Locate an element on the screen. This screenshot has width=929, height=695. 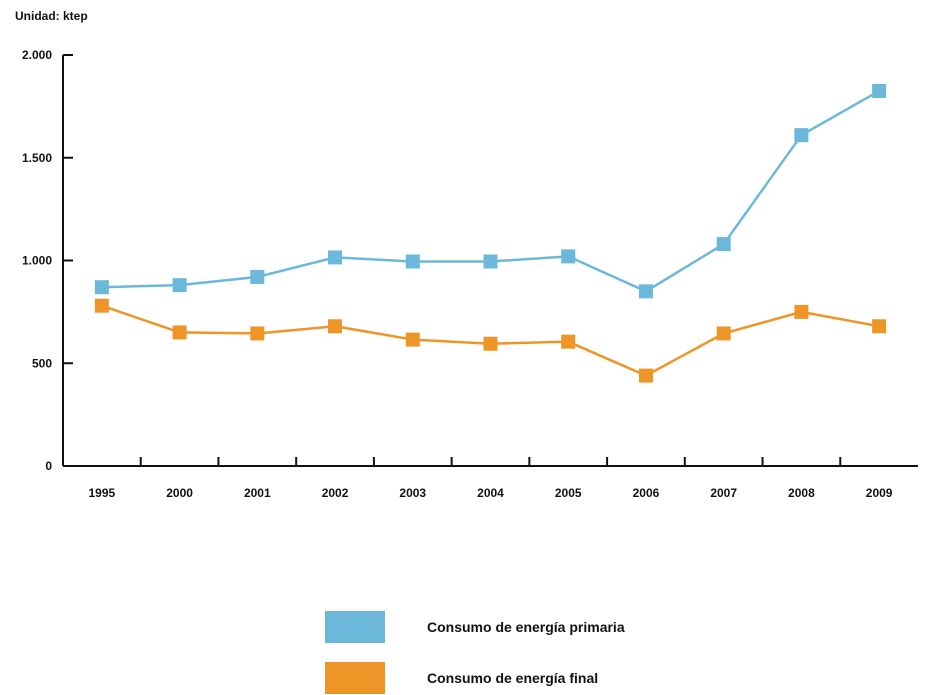
x-tick-label: 1995 is located at coordinates (102, 493).